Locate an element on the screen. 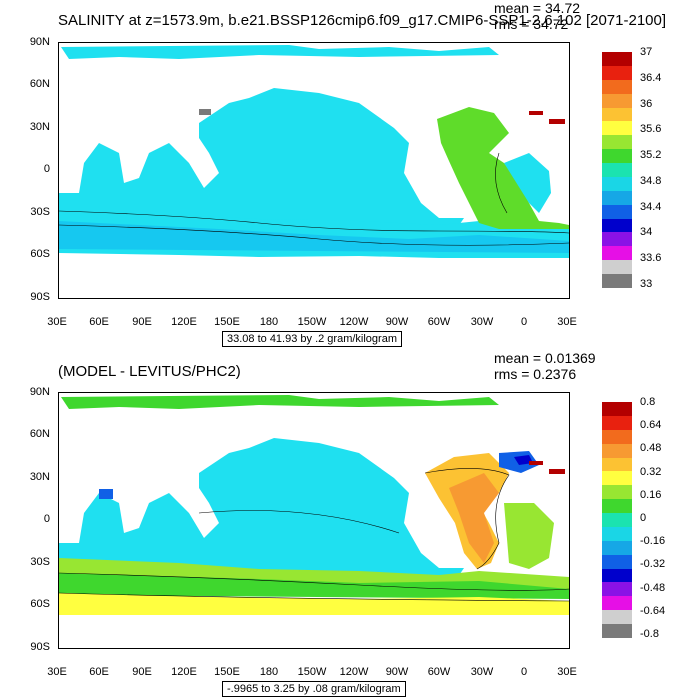 This screenshot has width=700, height=700. colorbar-label: 0.64 is located at coordinates (651, 425).